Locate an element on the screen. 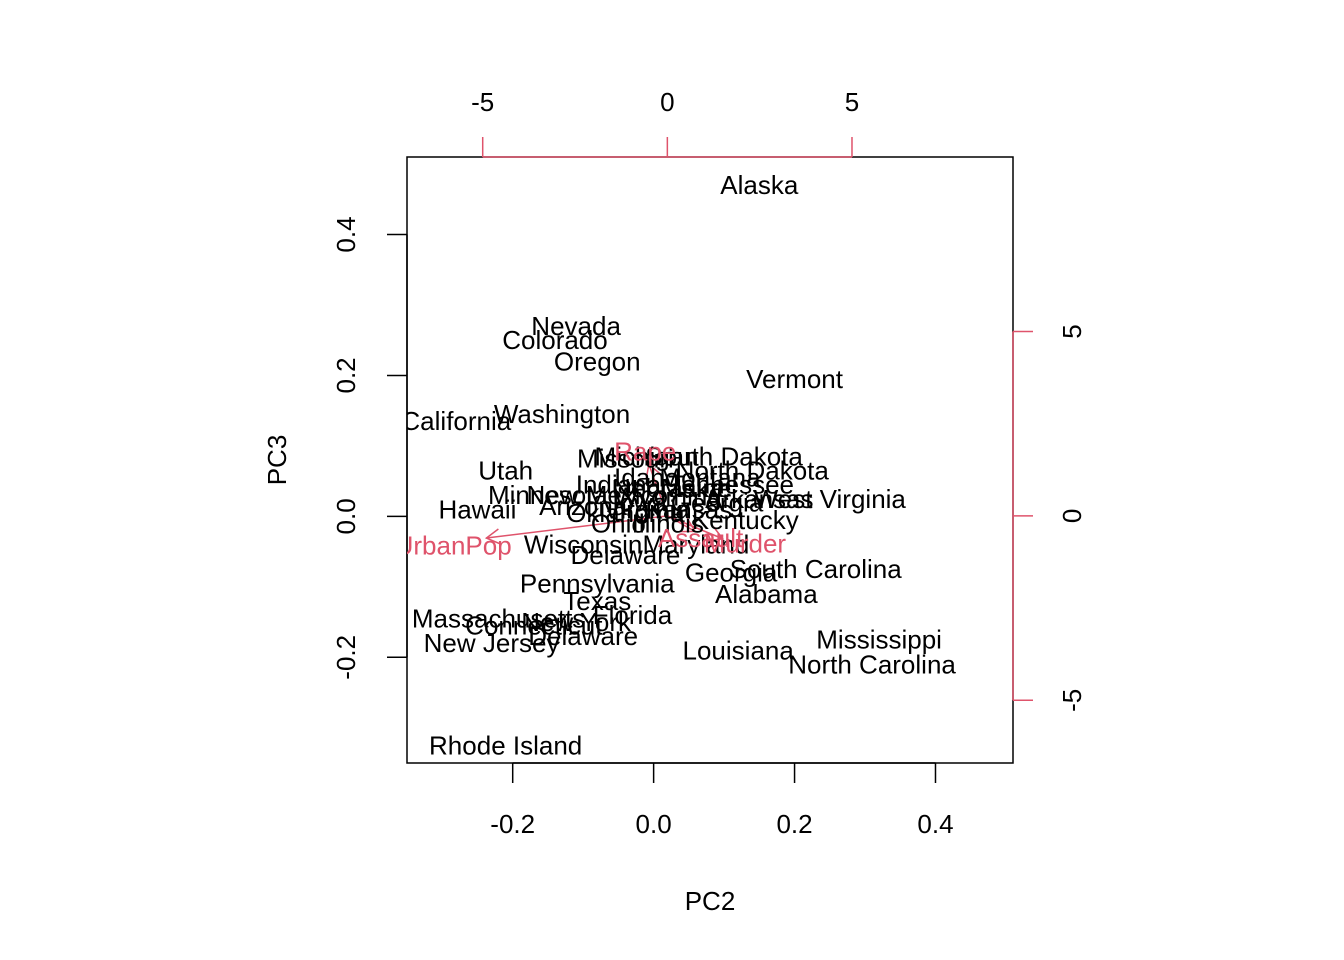 The height and width of the screenshot is (960, 1344). point-label: Louisiana is located at coordinates (739, 650).